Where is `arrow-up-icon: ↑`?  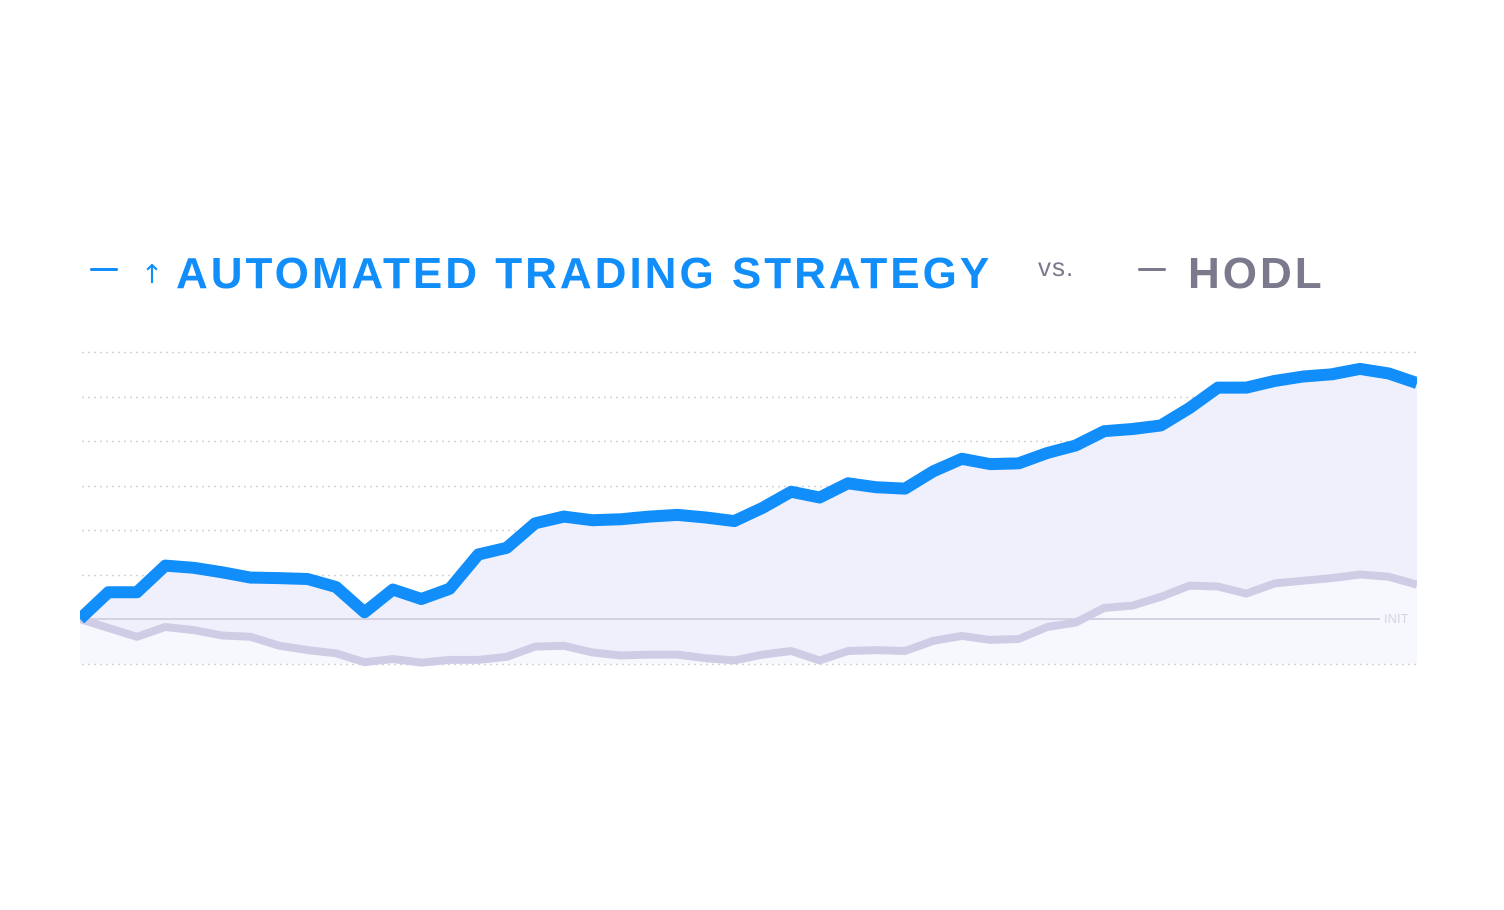
arrow-up-icon: ↑ is located at coordinates (152, 275).